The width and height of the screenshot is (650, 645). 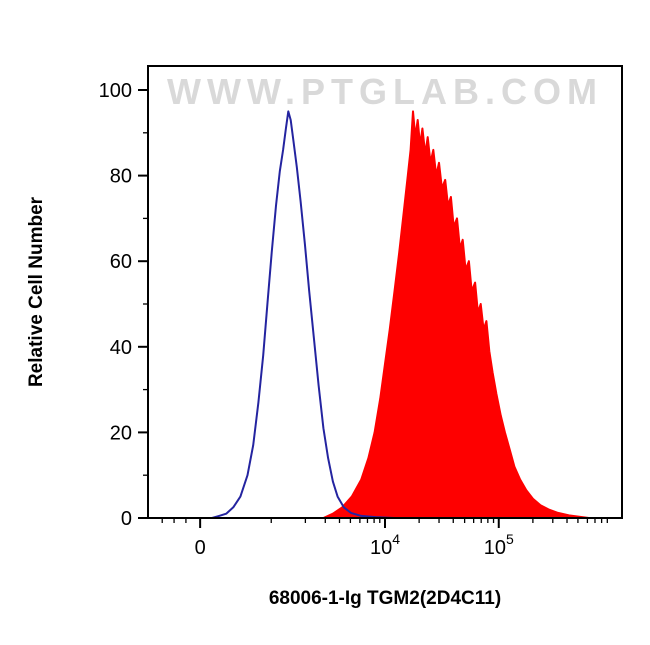 What do you see at coordinates (499, 545) in the screenshot?
I see `x-tick-label: 10⁵` at bounding box center [499, 545].